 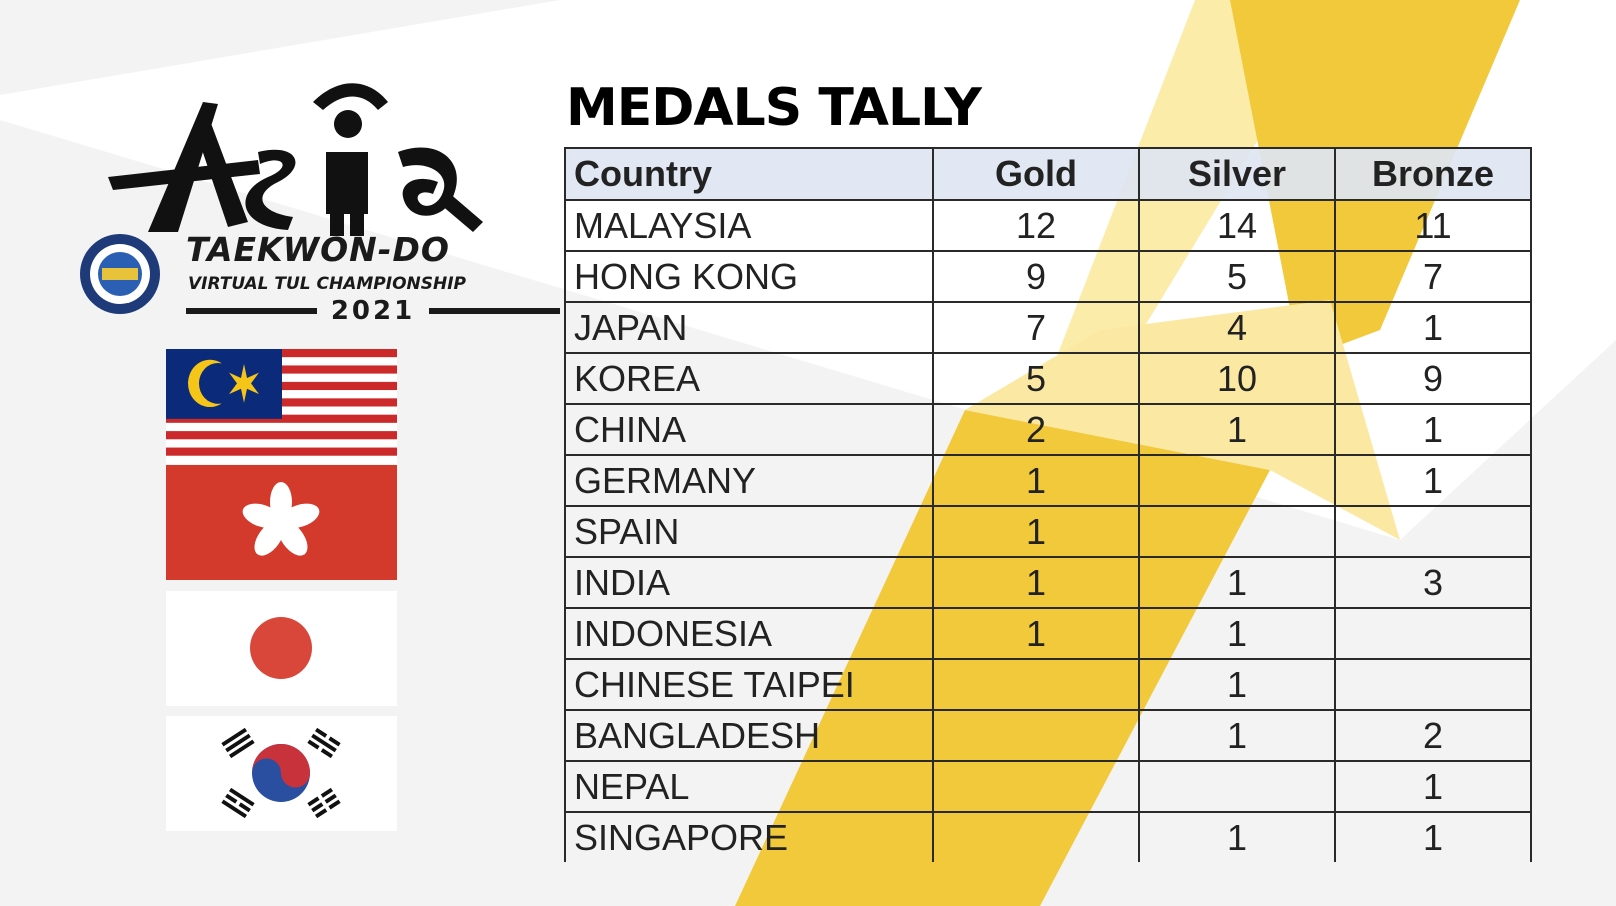 What do you see at coordinates (1036, 429) in the screenshot?
I see `cell-gold: 2` at bounding box center [1036, 429].